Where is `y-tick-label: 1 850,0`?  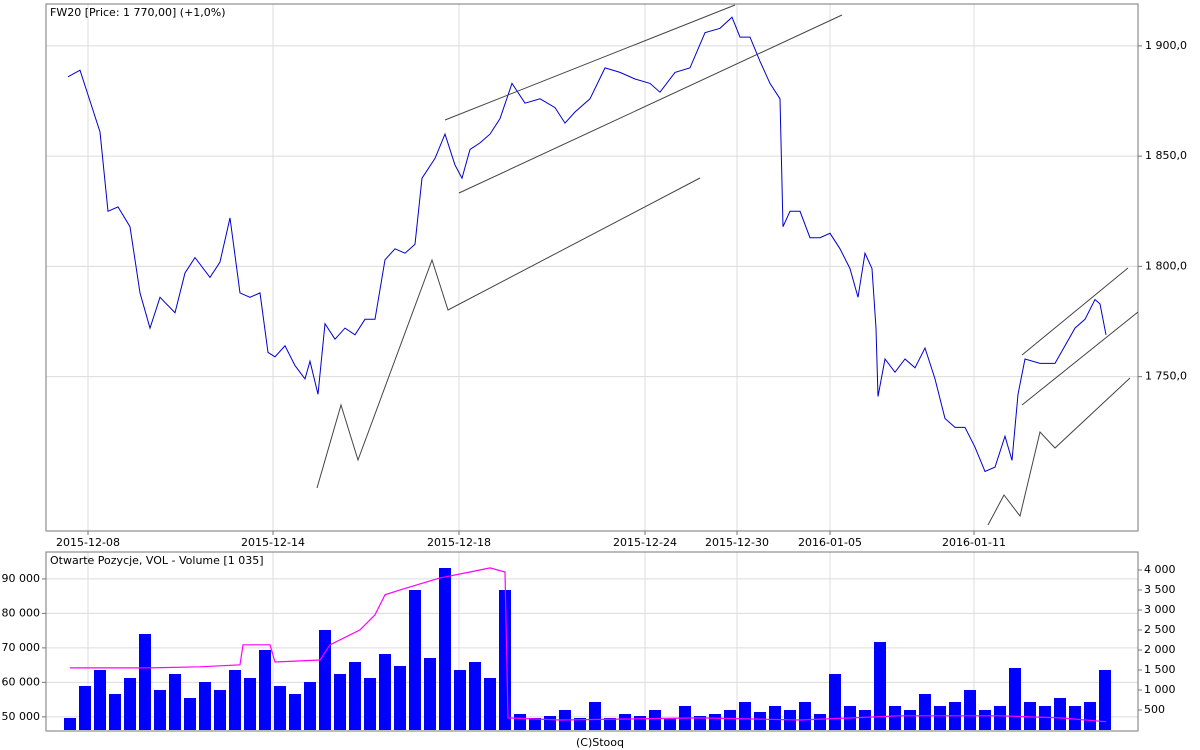 y-tick-label: 1 850,0 is located at coordinates (1166, 155).